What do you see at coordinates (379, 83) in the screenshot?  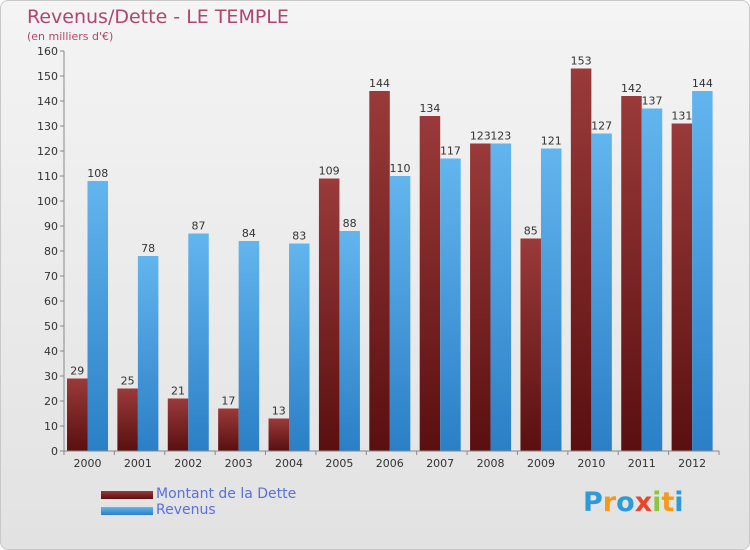 I see `dette-value-label: 144` at bounding box center [379, 83].